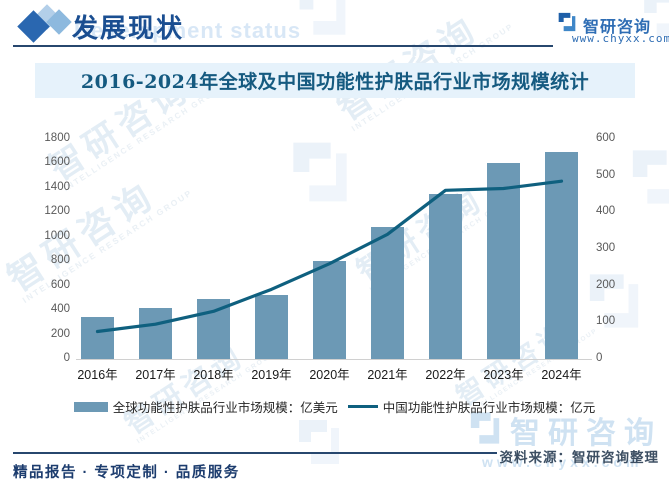  Describe the element at coordinates (606, 211) in the screenshot. I see `right-axis-tick: 400` at that location.